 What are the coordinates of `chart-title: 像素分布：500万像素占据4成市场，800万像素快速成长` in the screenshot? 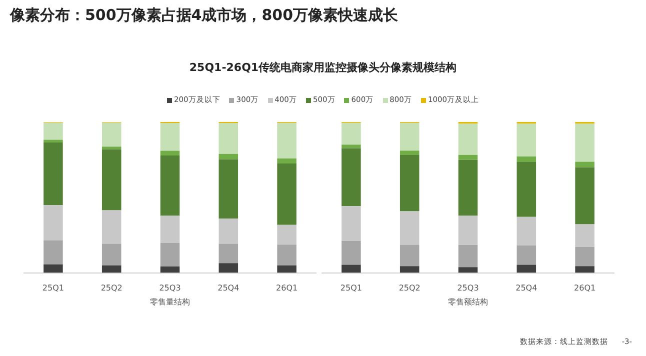 It's located at (204, 15).